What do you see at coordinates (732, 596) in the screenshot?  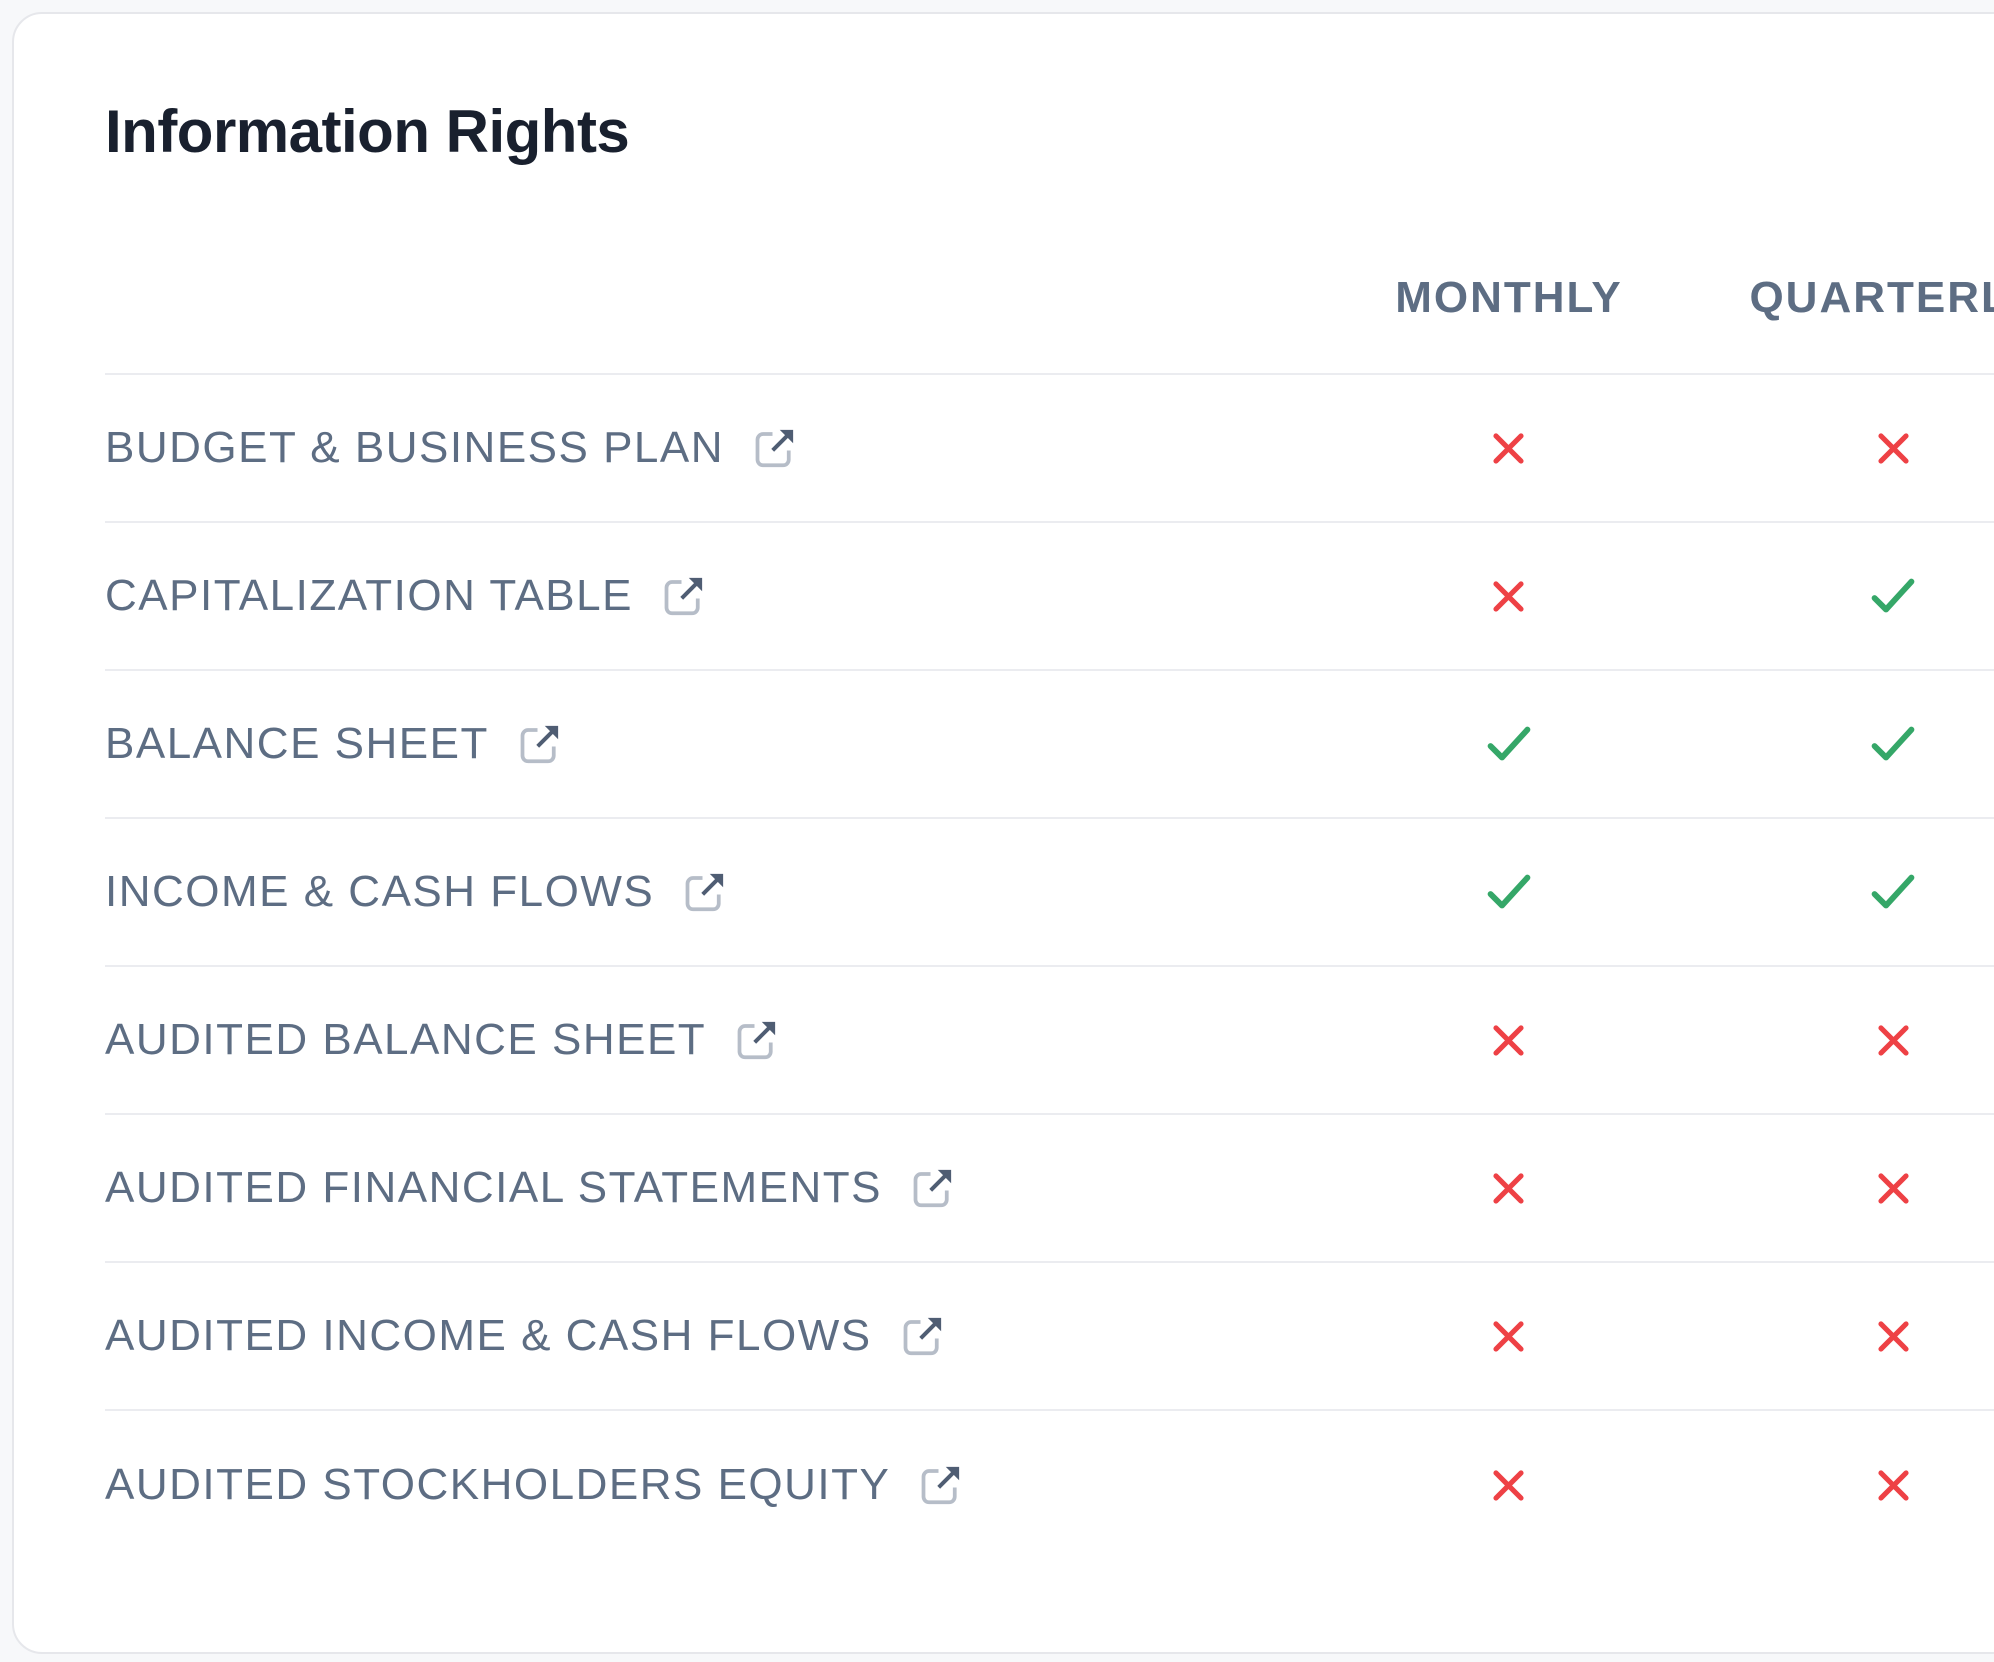 I see `row-label-cell: CAPITALIZATION TABLE` at bounding box center [732, 596].